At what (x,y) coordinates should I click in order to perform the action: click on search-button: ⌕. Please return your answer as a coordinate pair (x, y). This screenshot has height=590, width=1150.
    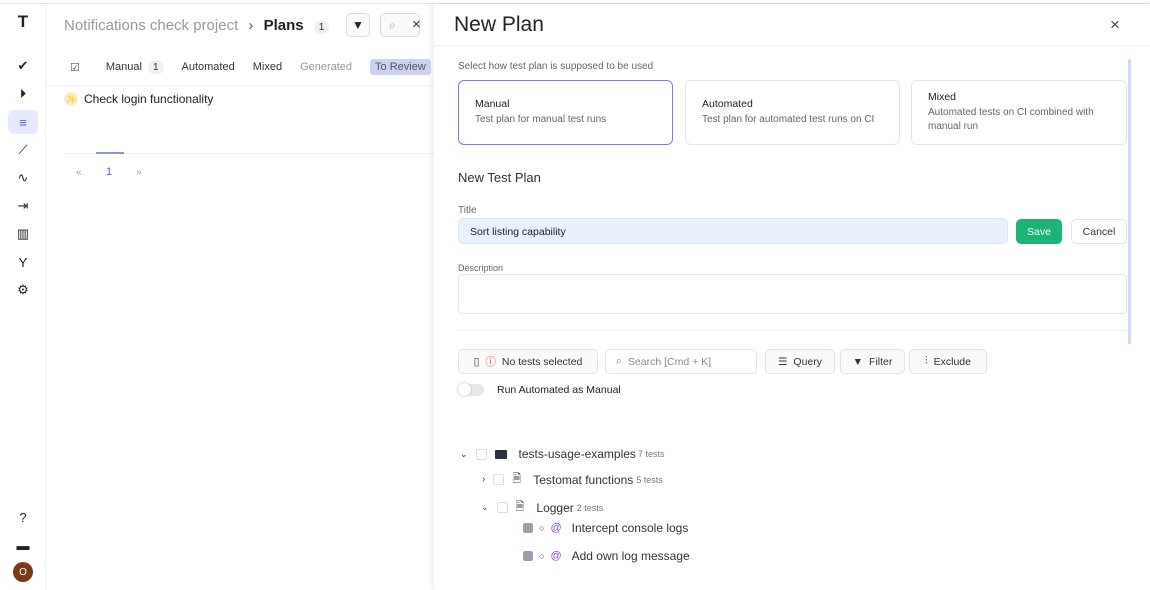
    Looking at the image, I should click on (400, 25).